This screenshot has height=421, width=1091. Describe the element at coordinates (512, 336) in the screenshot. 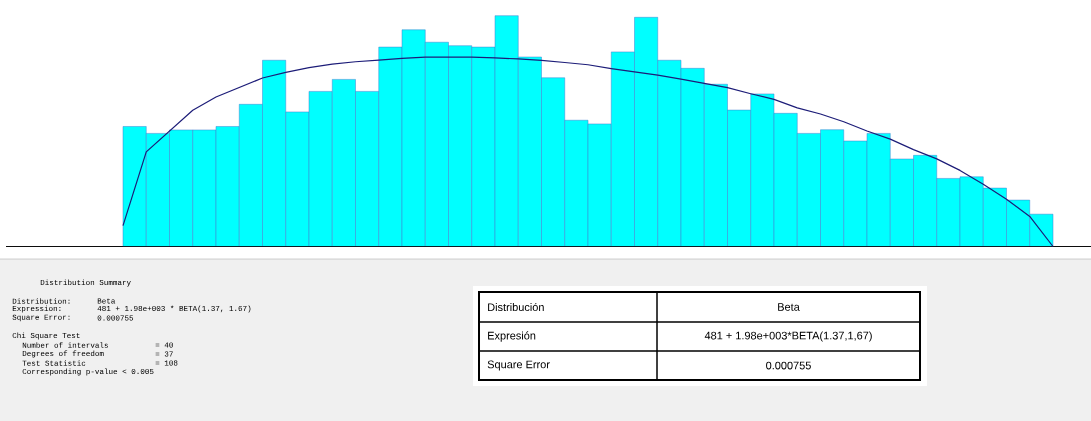

I see `text: Expresión` at that location.